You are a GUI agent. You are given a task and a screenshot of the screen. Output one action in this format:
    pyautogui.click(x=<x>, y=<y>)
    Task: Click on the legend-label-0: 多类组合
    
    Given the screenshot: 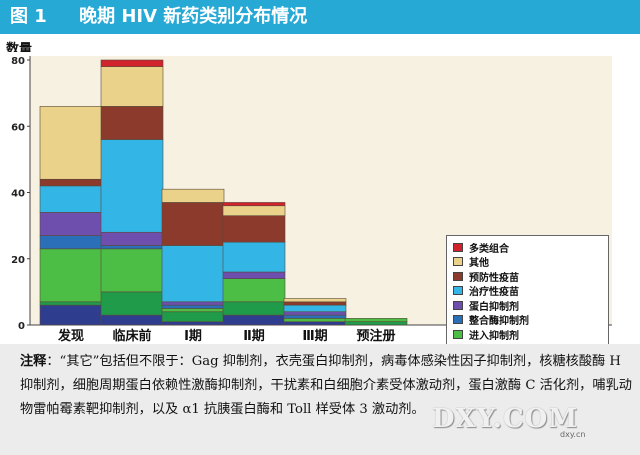 What is the action you would take?
    pyautogui.click(x=489, y=249)
    